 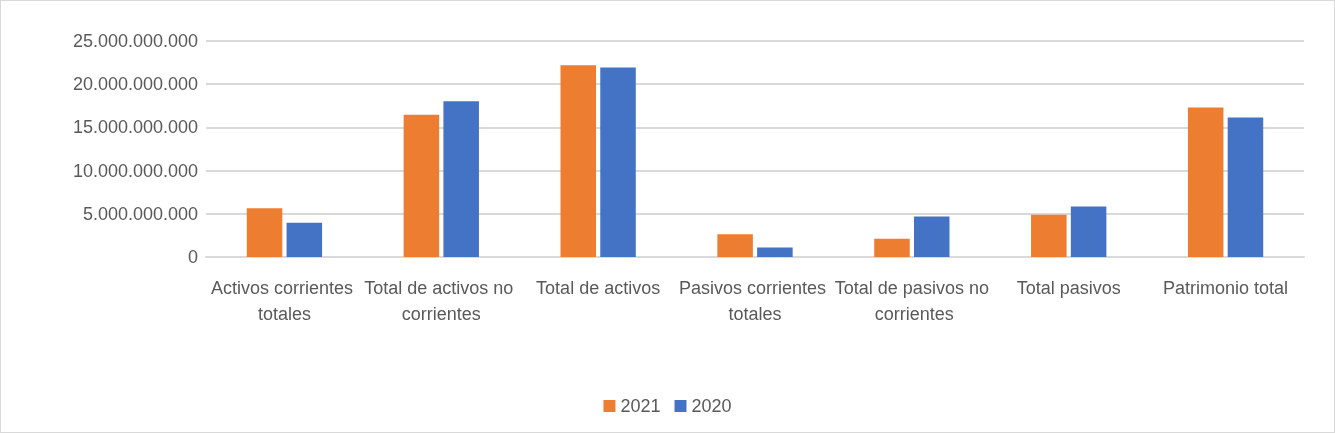 What do you see at coordinates (711, 406) in the screenshot?
I see `legend-label: 2020` at bounding box center [711, 406].